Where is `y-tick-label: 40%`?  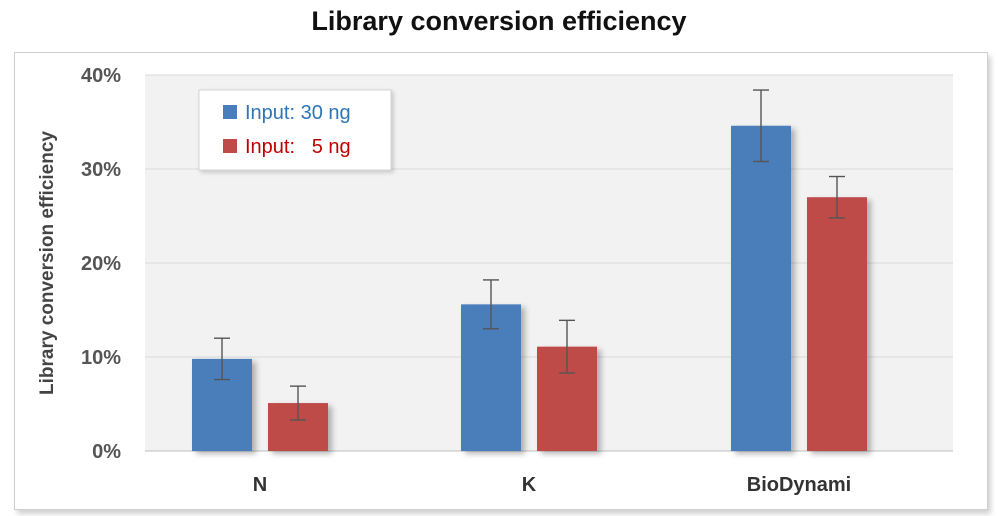 y-tick-label: 40% is located at coordinates (101, 76).